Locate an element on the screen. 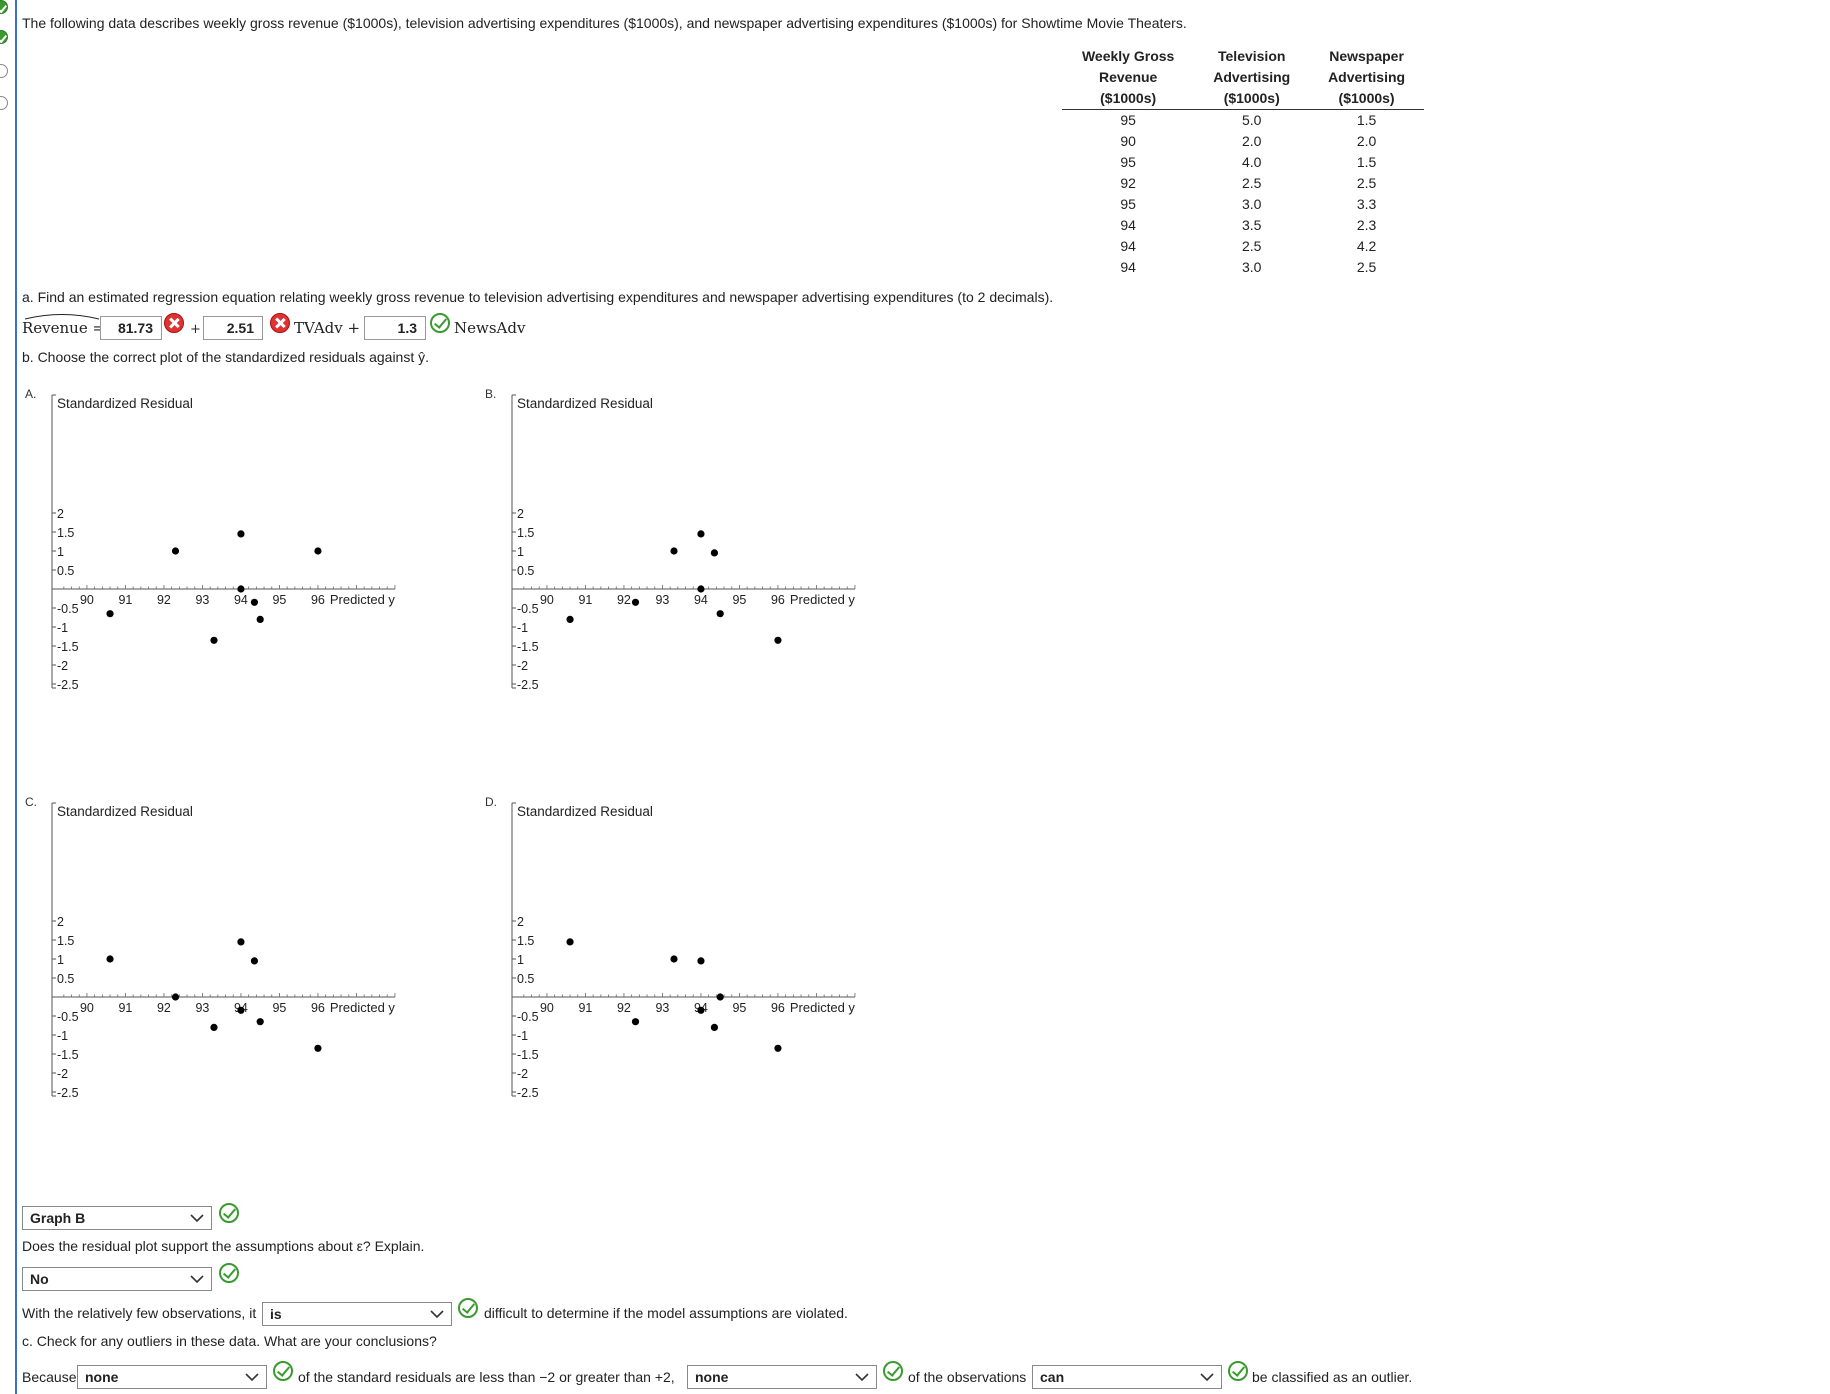 This screenshot has height=1394, width=1830. option-letter: D. is located at coordinates (491, 802).